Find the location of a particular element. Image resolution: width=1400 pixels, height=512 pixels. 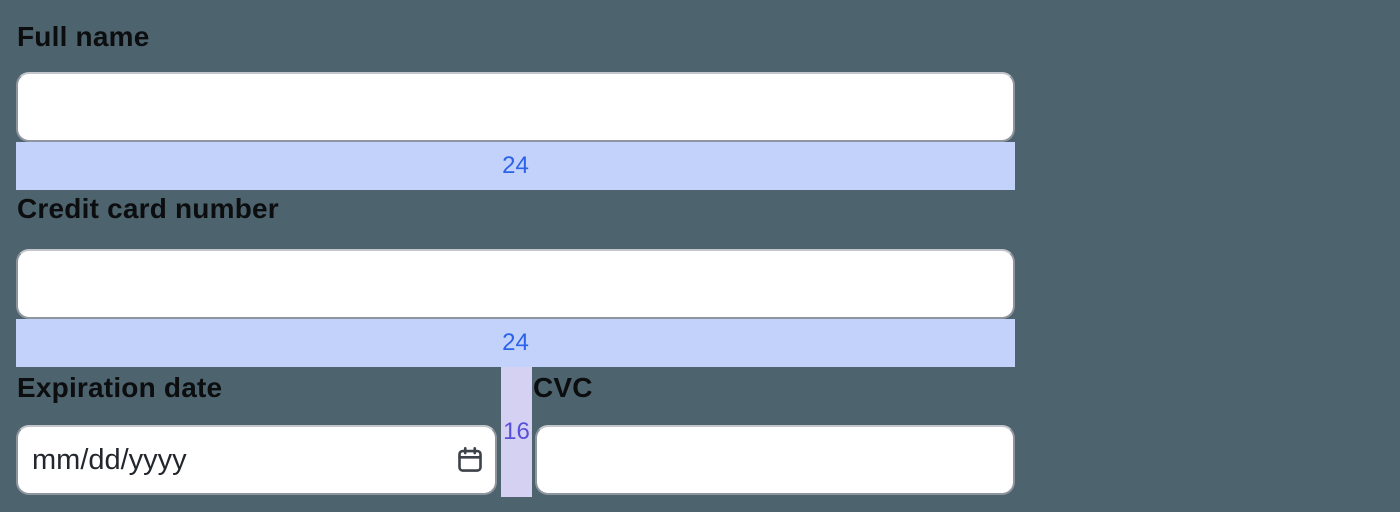

expiration-date-input is located at coordinates (256, 460).